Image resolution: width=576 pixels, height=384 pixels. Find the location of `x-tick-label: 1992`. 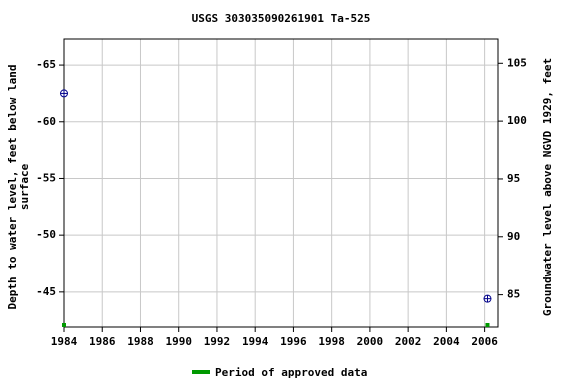

x-tick-label: 1992 is located at coordinates (217, 341).